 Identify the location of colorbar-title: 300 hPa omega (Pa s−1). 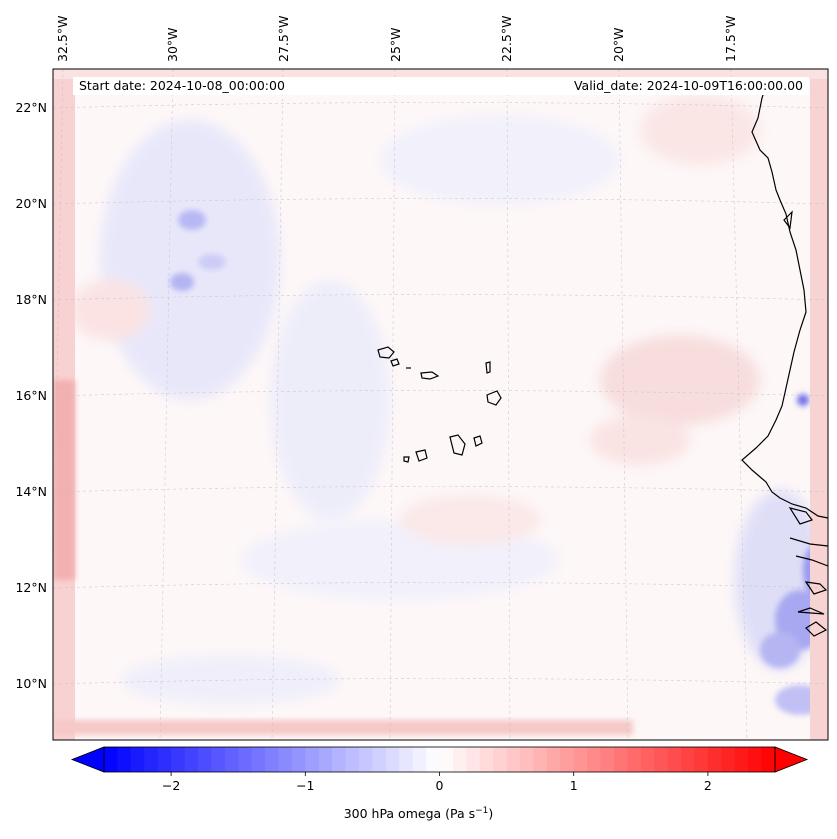
(418, 813).